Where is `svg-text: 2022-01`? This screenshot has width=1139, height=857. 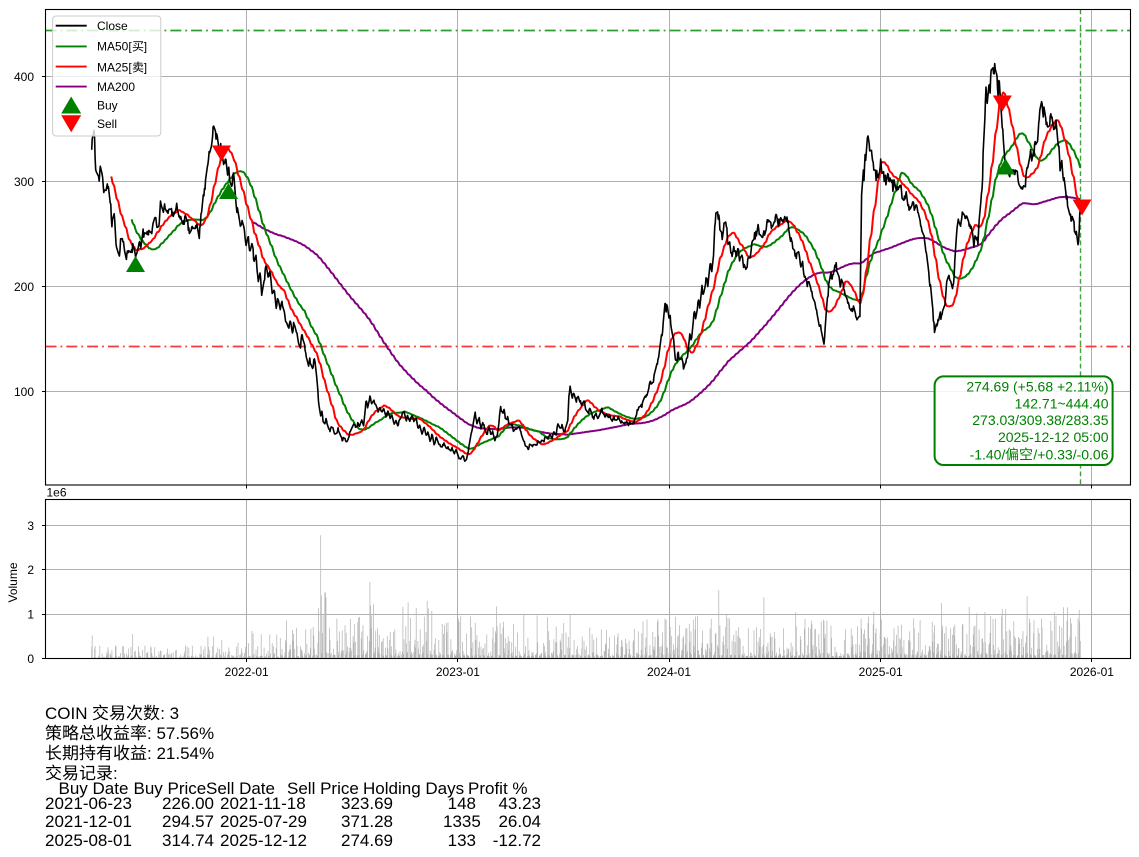 svg-text: 2022-01 is located at coordinates (247, 672).